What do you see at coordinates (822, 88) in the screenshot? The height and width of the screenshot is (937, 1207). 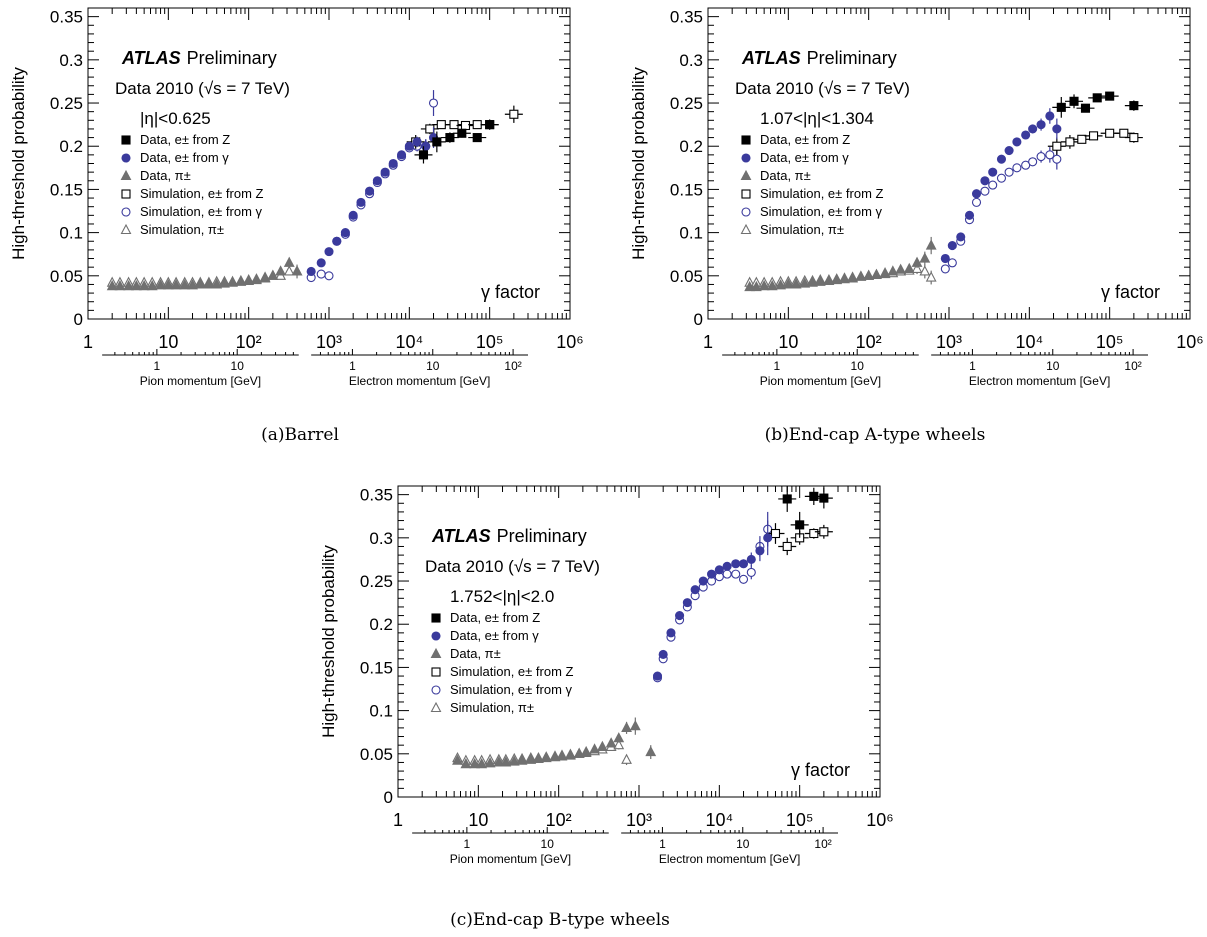 I see `data-2010-label: Data 2010 (√s = 7 TeV)` at bounding box center [822, 88].